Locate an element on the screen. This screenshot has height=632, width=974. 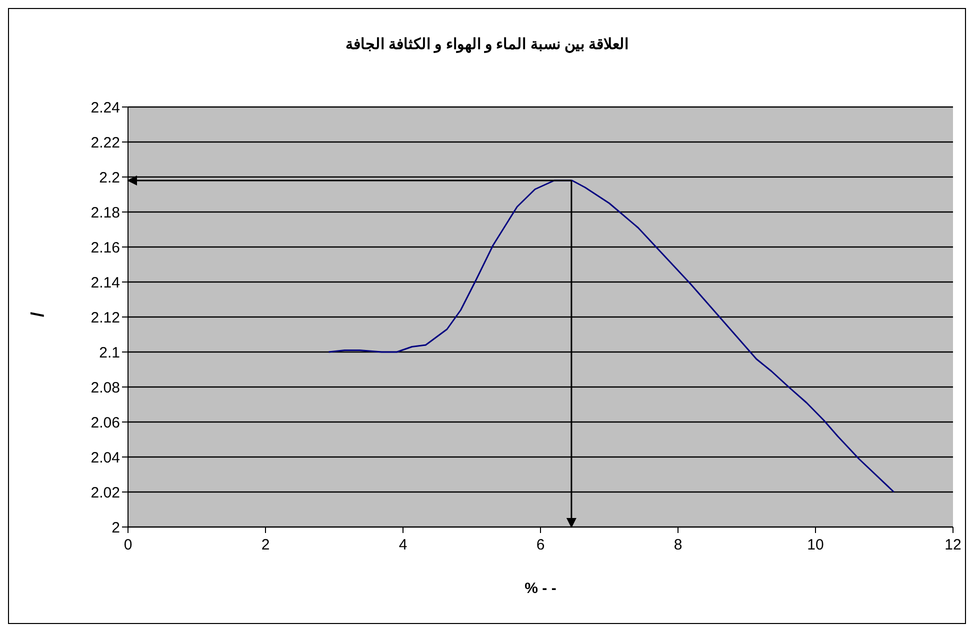
x-tick-label: 4 is located at coordinates (403, 545).